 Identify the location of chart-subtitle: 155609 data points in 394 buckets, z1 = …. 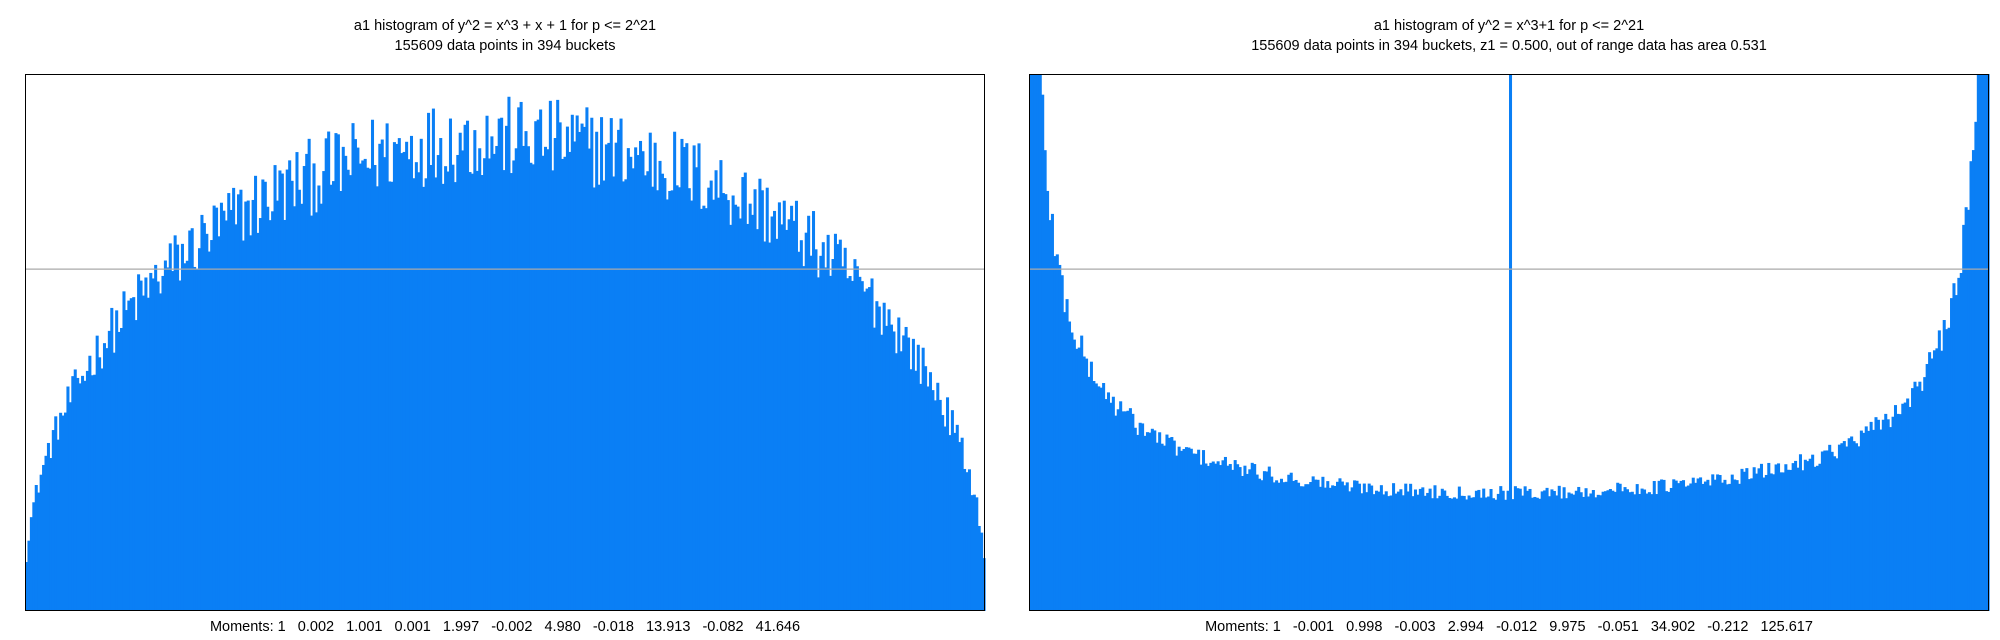
(1509, 46).